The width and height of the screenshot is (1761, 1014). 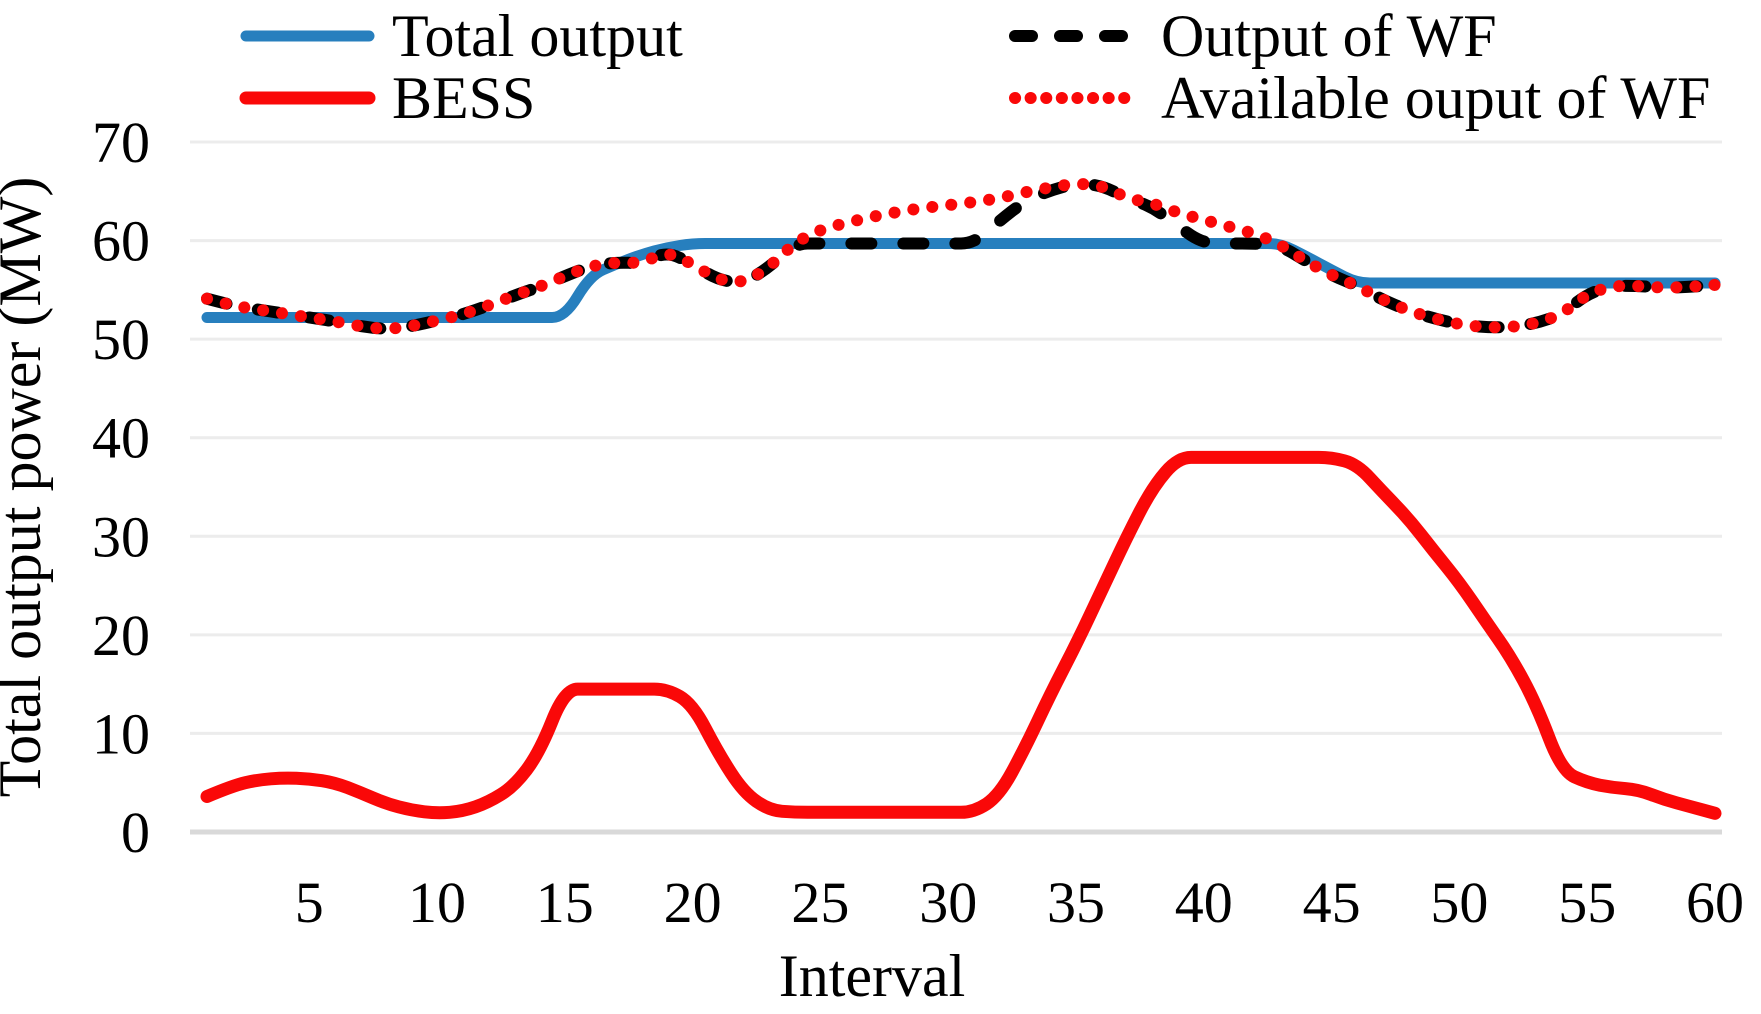 What do you see at coordinates (1715, 902) in the screenshot?
I see `x-tick-label: 60` at bounding box center [1715, 902].